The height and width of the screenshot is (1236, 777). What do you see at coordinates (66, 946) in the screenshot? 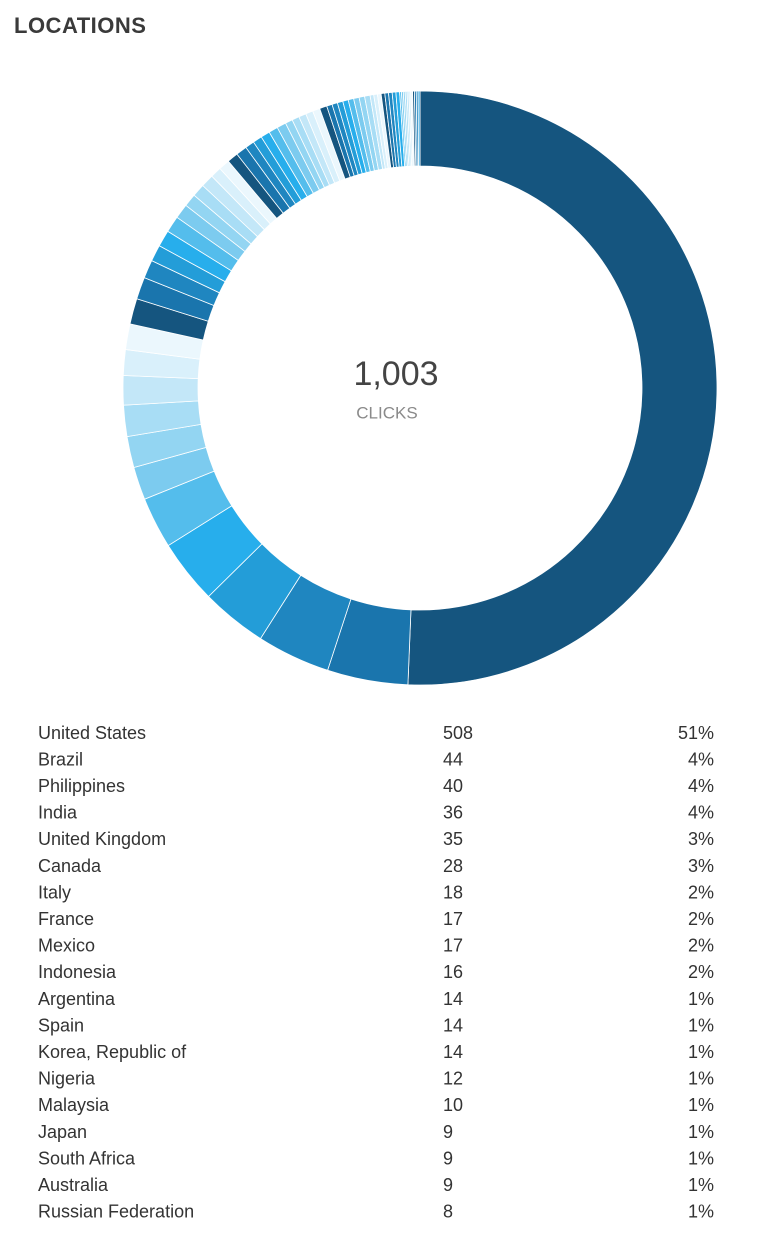
I see `country-name: Mexico` at bounding box center [66, 946].